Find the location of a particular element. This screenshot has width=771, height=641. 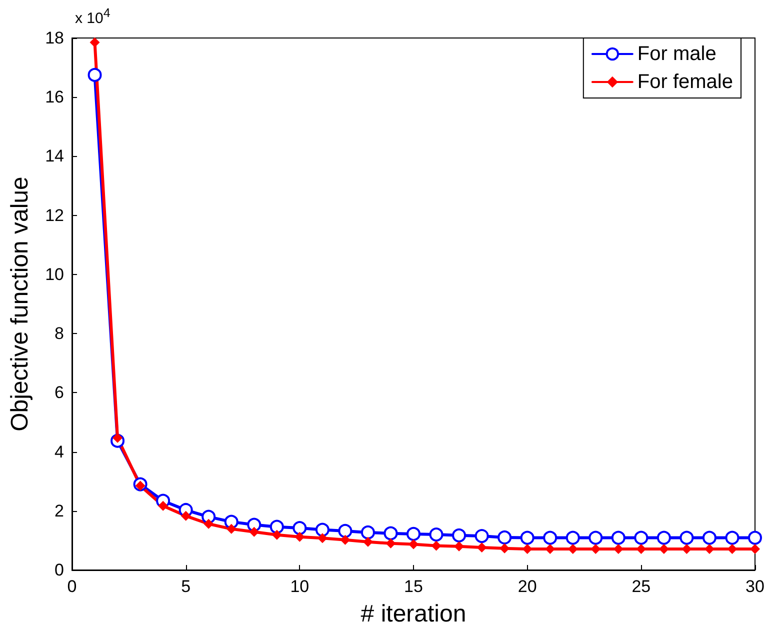

y-tick-label: 10 is located at coordinates (54, 274).